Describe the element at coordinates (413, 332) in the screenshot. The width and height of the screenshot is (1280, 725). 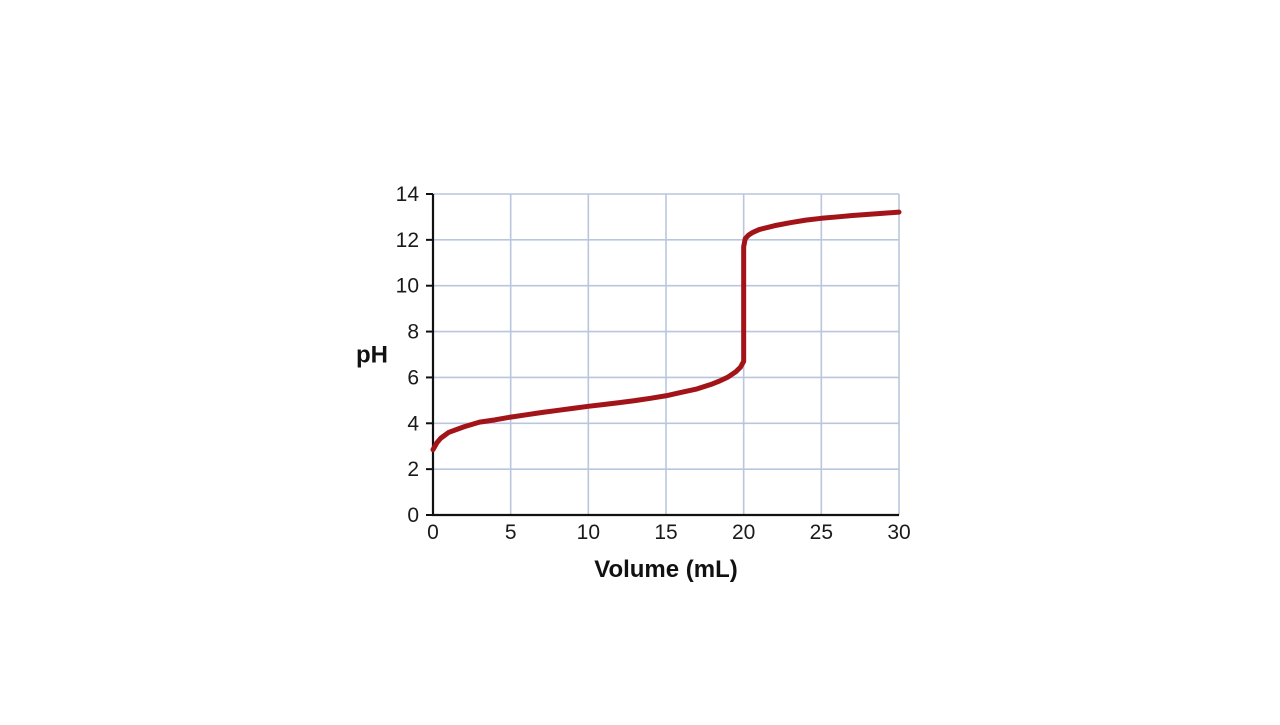
I see `y-tick-label-8: 8` at that location.